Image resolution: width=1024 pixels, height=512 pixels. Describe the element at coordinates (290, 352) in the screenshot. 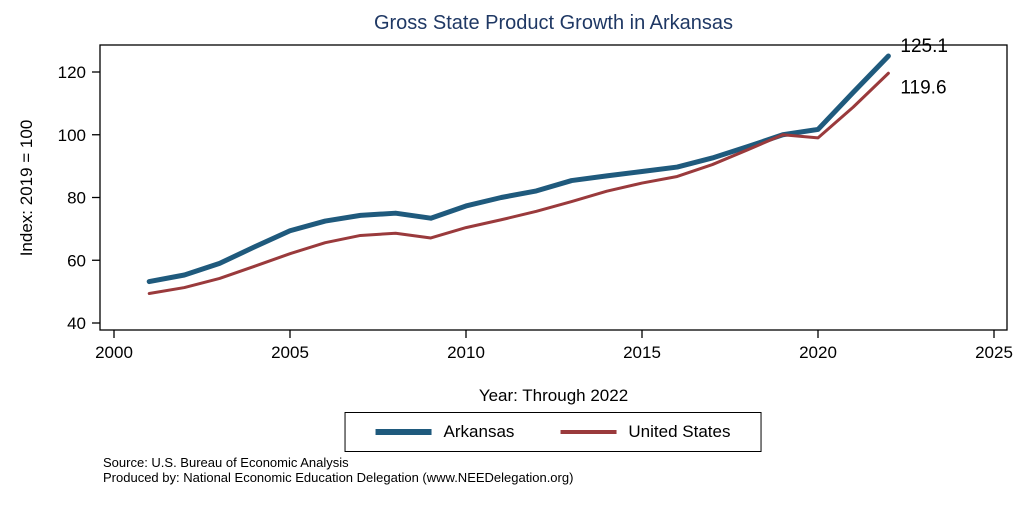

I see `x-tick-label: 2005` at that location.